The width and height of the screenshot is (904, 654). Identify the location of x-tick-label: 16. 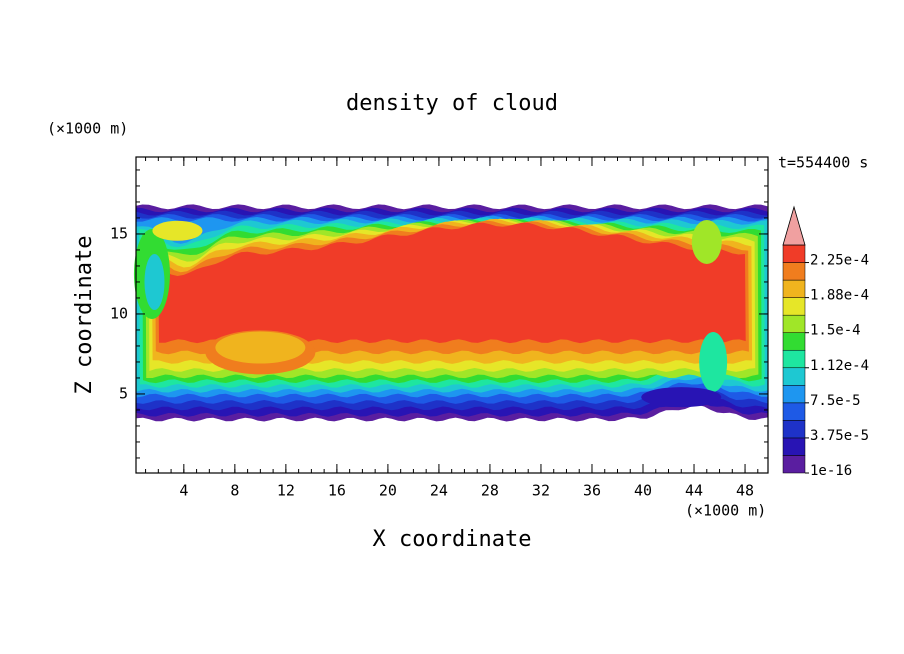
(337, 491).